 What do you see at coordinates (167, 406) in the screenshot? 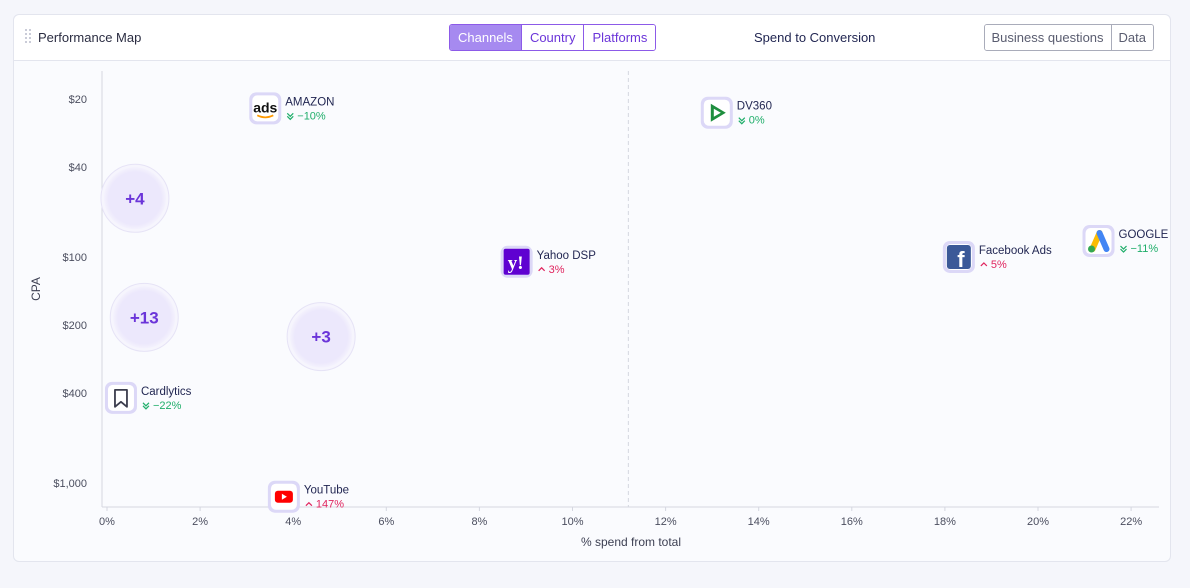
I see `point-change: −22%` at bounding box center [167, 406].